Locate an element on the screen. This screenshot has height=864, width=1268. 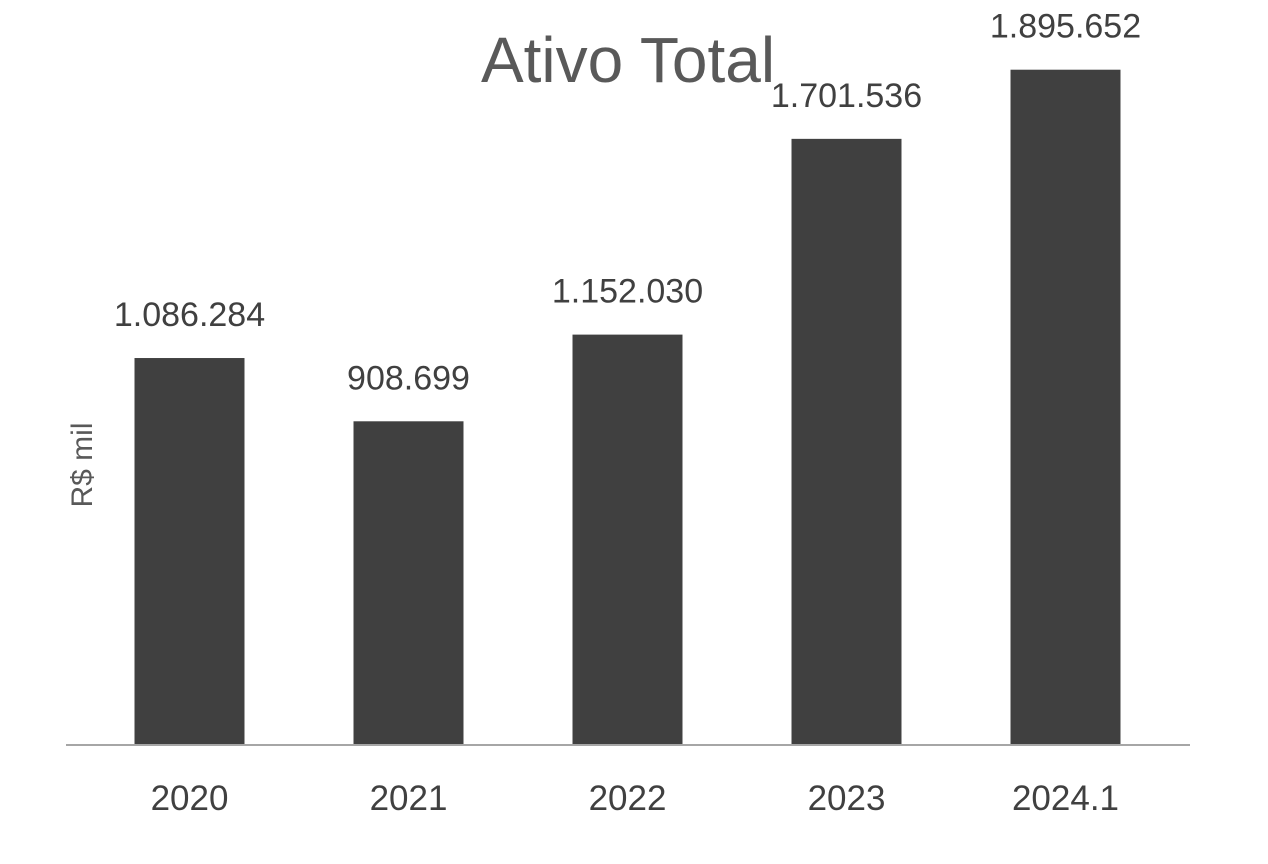
data-label-2021: 908.699 is located at coordinates (408, 378).